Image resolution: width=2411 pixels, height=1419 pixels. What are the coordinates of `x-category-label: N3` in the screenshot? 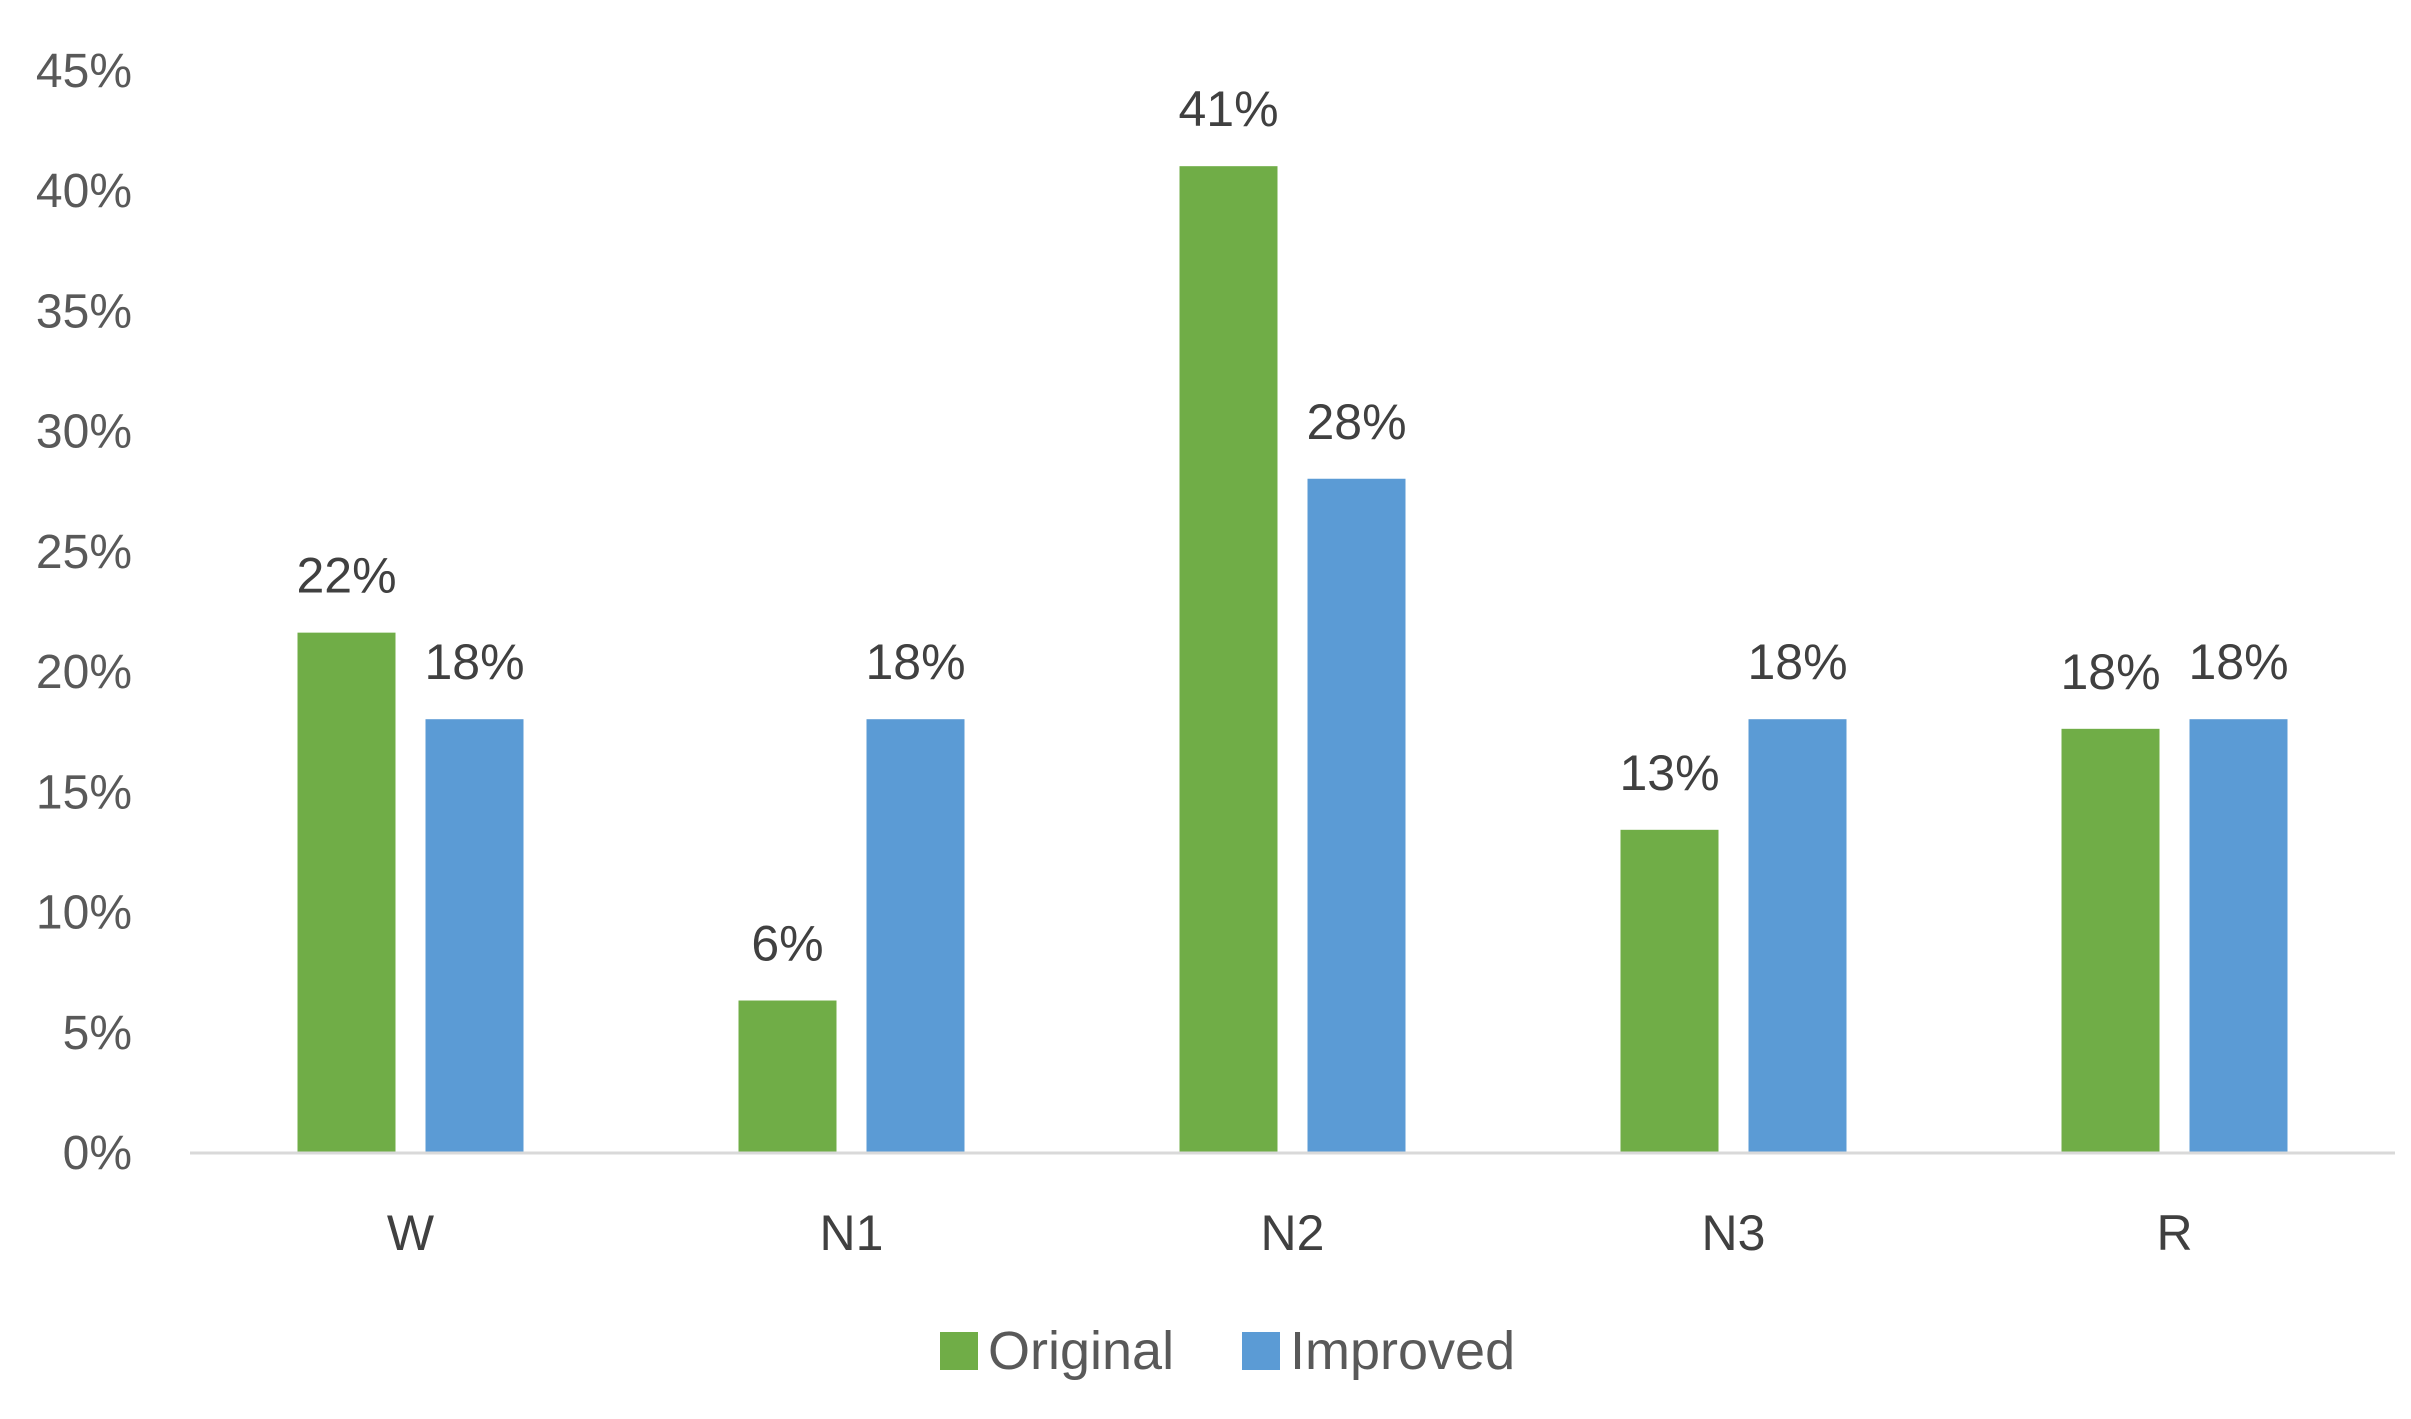 It's located at (1734, 1233).